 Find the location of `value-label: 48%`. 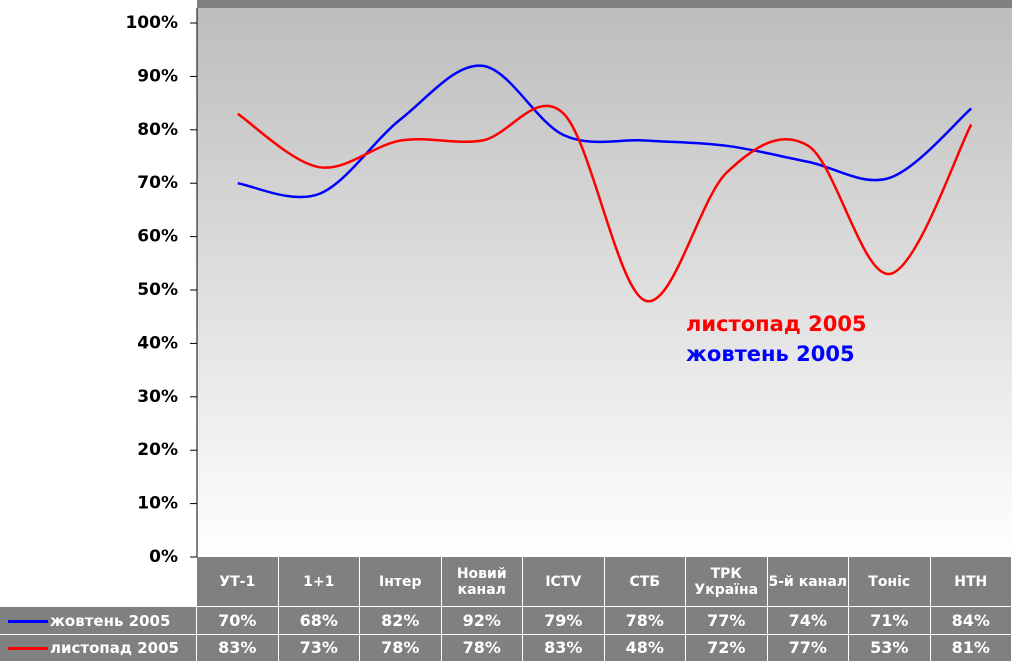

value-label: 48% is located at coordinates (645, 648).